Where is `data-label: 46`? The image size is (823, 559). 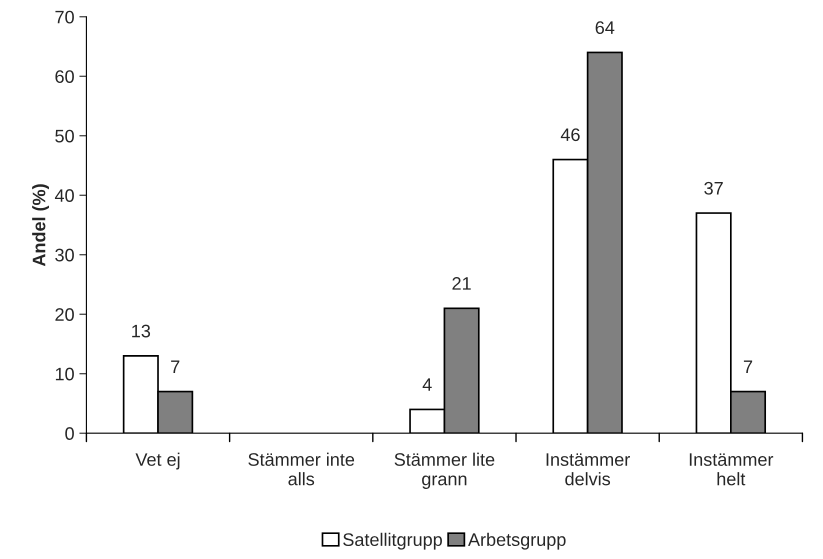
data-label: 46 is located at coordinates (570, 135).